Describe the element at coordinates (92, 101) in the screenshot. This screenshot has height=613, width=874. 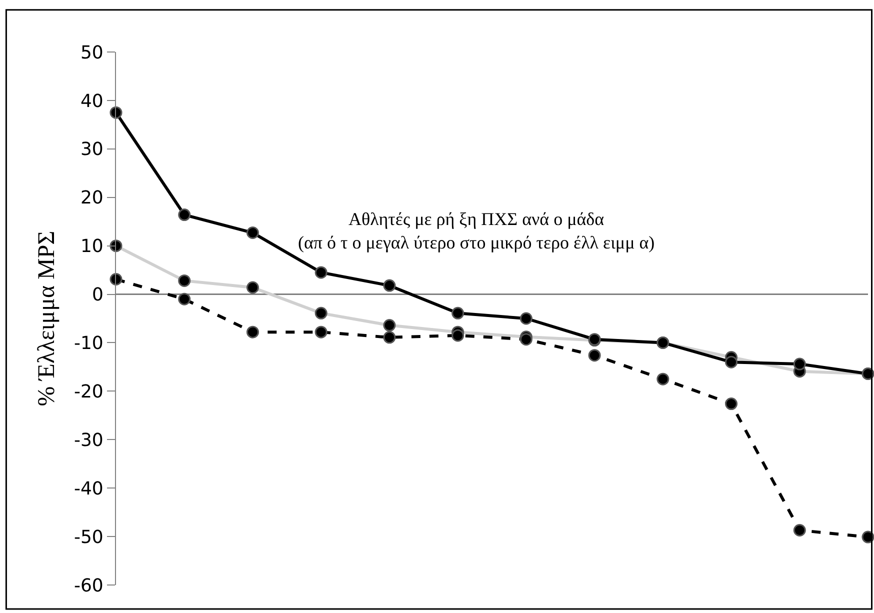
I see `y-tick-label: 40` at that location.